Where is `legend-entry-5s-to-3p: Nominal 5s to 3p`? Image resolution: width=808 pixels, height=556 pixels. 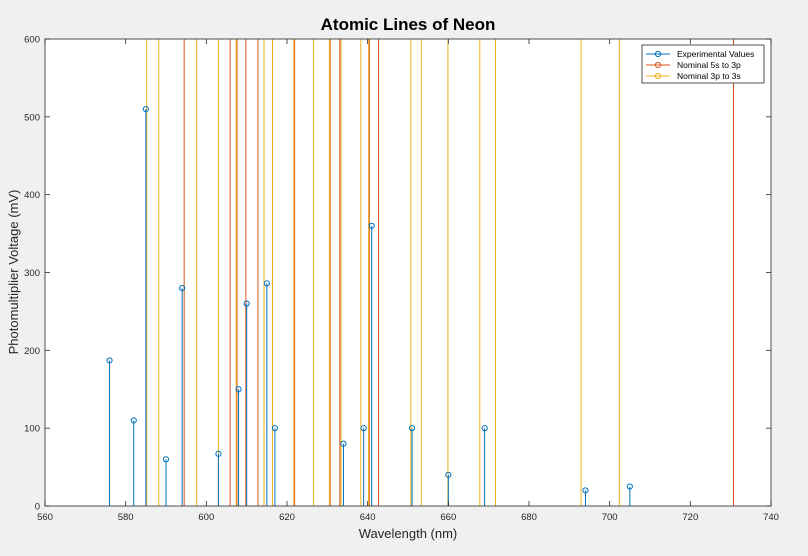
legend-entry-5s-to-3p: Nominal 5s to 3p is located at coordinates (693, 65).